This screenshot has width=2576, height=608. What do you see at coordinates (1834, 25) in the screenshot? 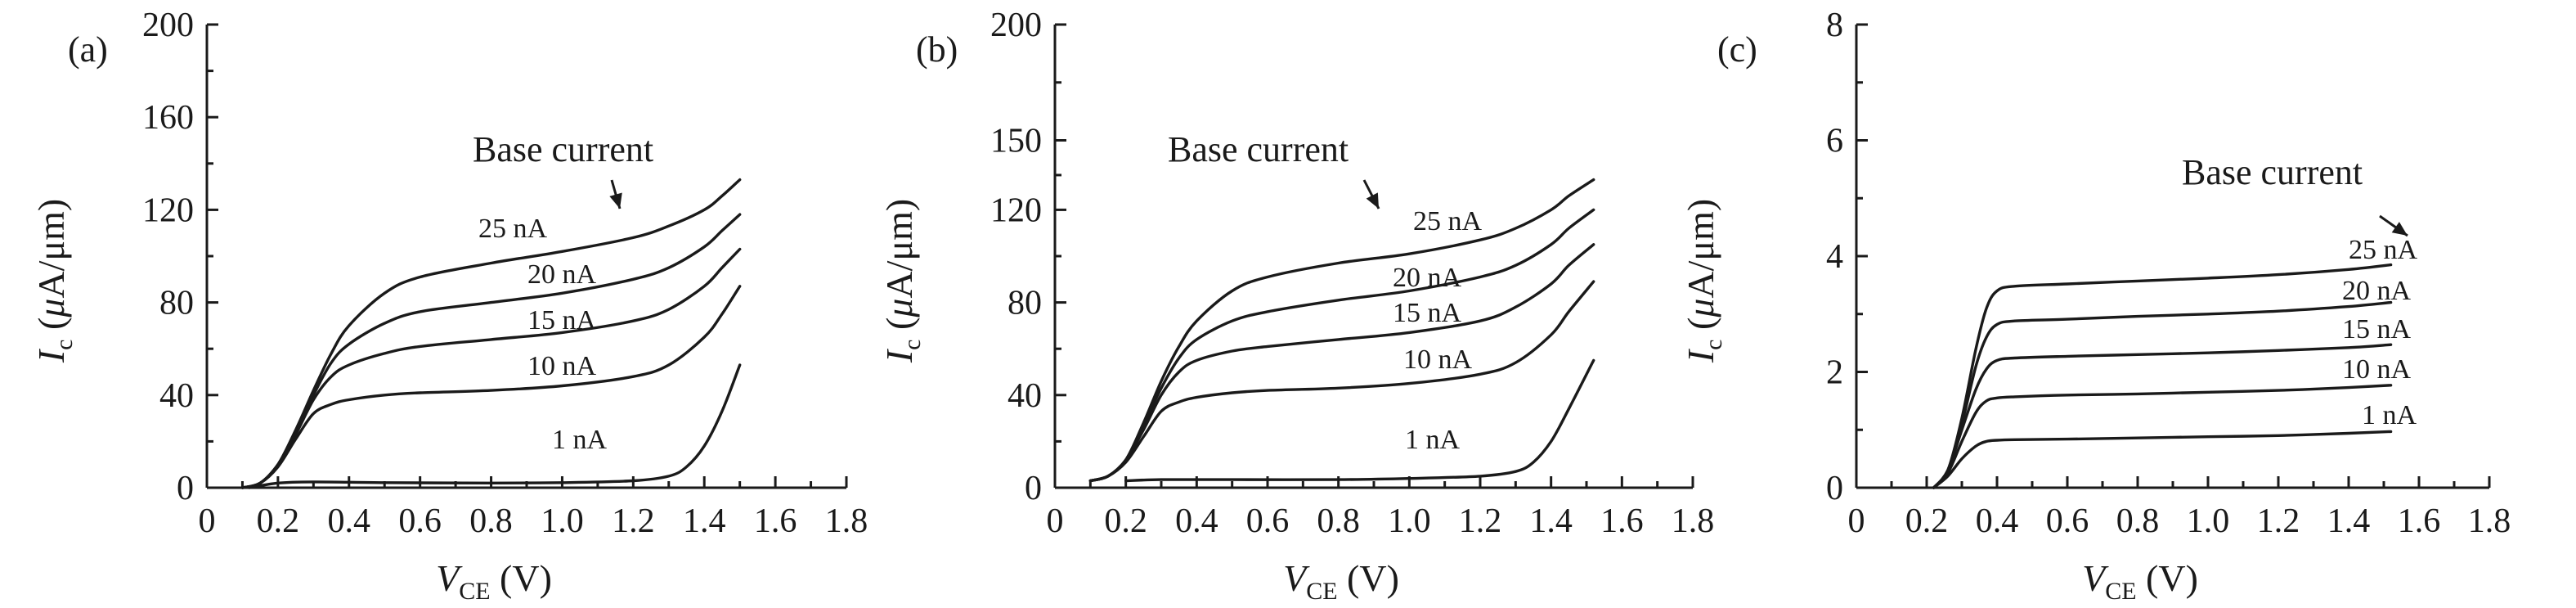
I see `y-tick-label: 8` at bounding box center [1834, 25].